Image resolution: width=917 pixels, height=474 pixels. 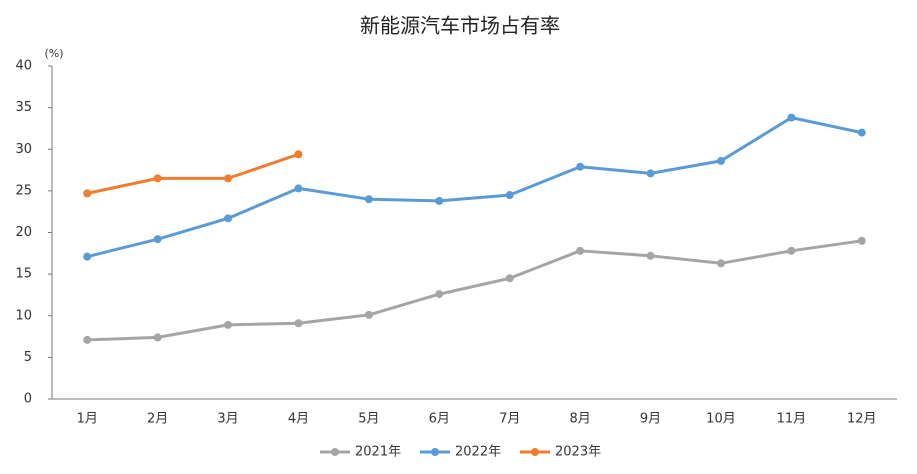 I want to click on y-tick-label: 25, so click(x=23, y=190).